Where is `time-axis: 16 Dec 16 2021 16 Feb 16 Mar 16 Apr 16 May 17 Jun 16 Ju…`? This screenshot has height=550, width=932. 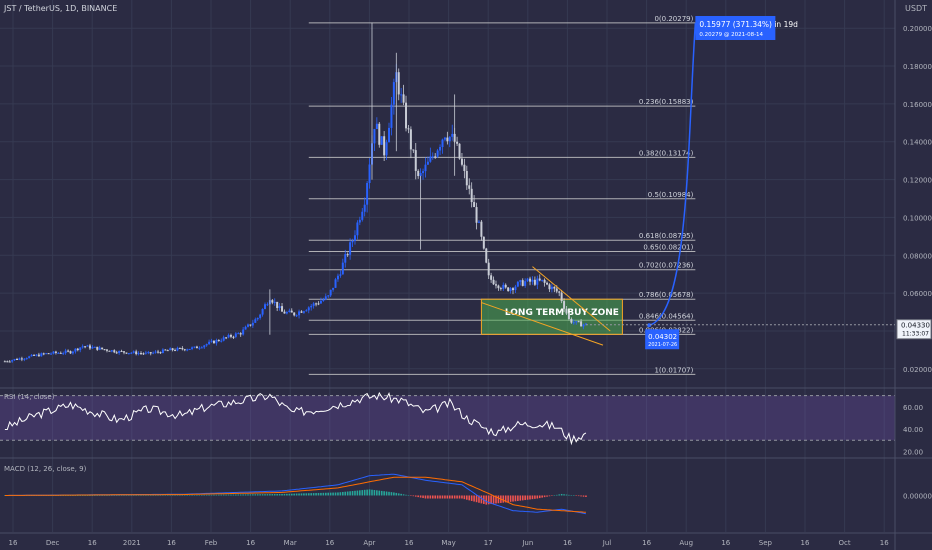 time-axis: 16 Dec 16 2021 16 Feb 16 Mar 16 Apr 16 May 17 Jun 16 Ju… is located at coordinates (466, 539).